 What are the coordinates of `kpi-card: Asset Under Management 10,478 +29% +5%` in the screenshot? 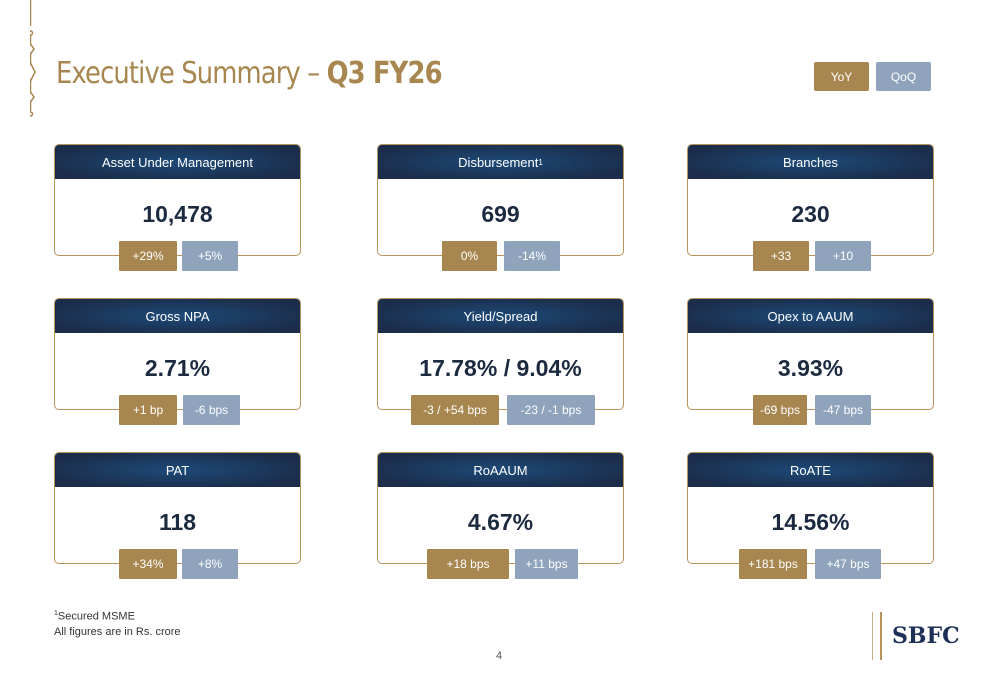 It's located at (177, 207).